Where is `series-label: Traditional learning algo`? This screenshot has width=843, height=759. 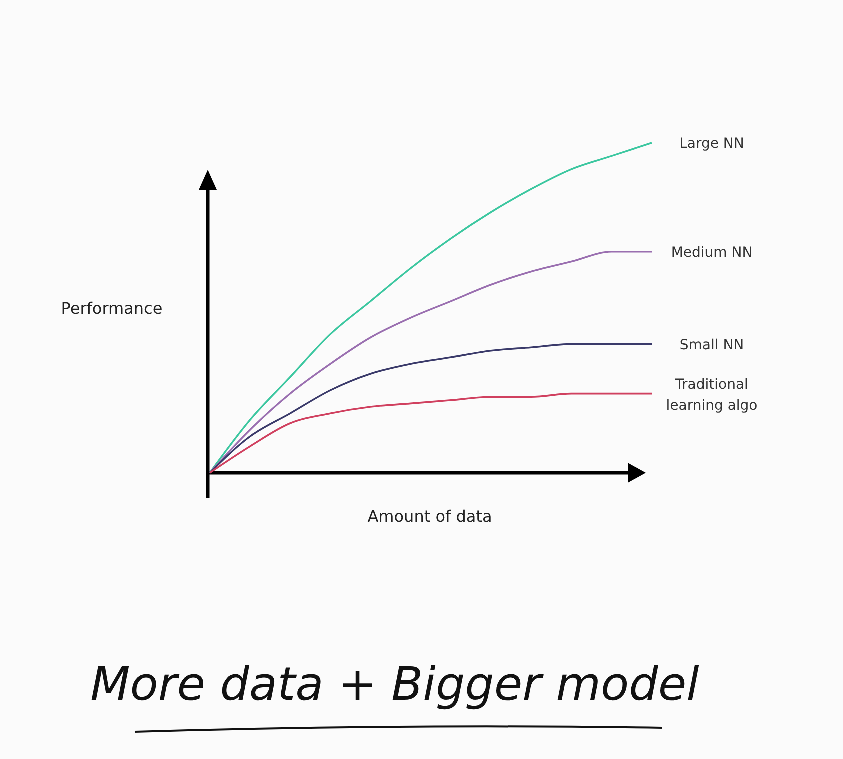
series-label: Traditional learning algo is located at coordinates (712, 395).